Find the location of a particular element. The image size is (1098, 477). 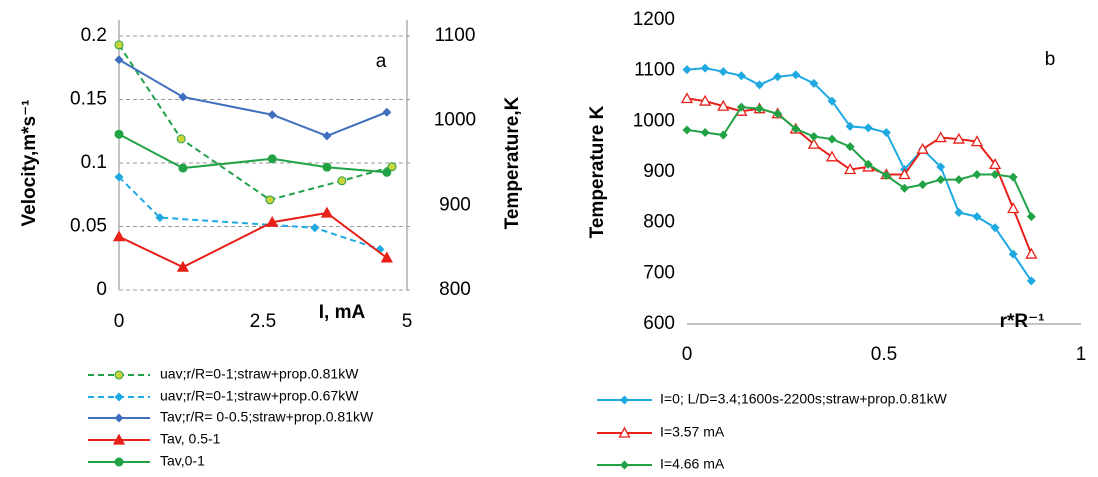

y2-tick-label: 800 is located at coordinates (455, 289).